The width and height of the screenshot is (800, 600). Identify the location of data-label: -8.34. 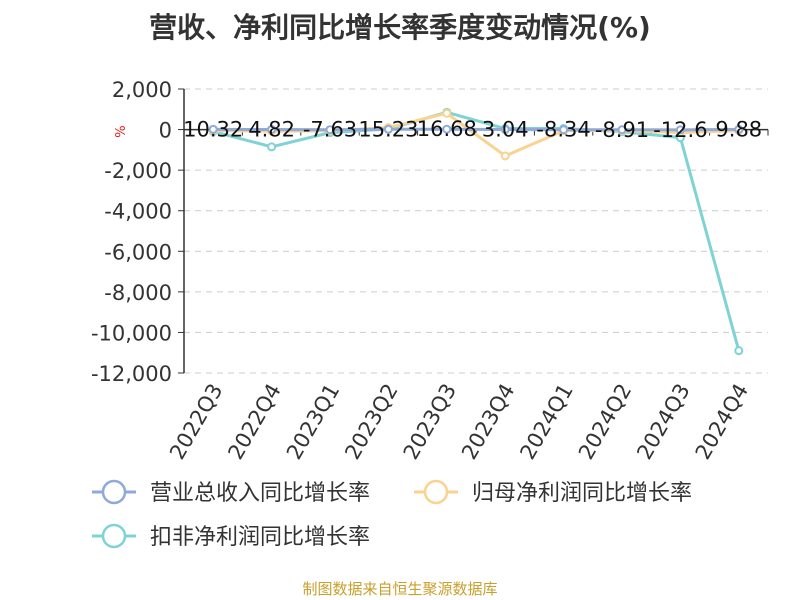
(563, 130).